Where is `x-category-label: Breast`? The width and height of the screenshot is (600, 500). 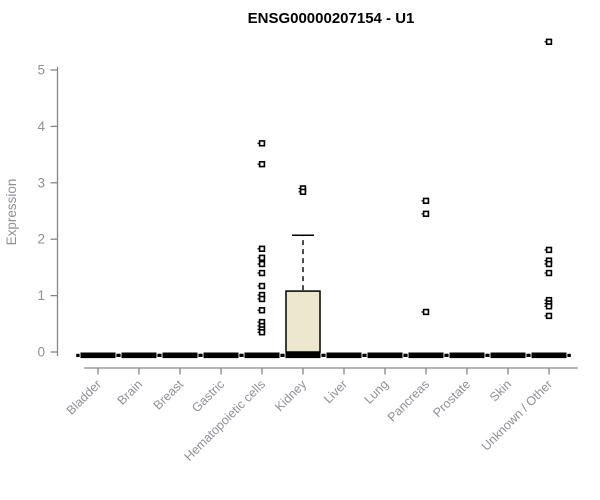
x-category-label: Breast is located at coordinates (169, 395).